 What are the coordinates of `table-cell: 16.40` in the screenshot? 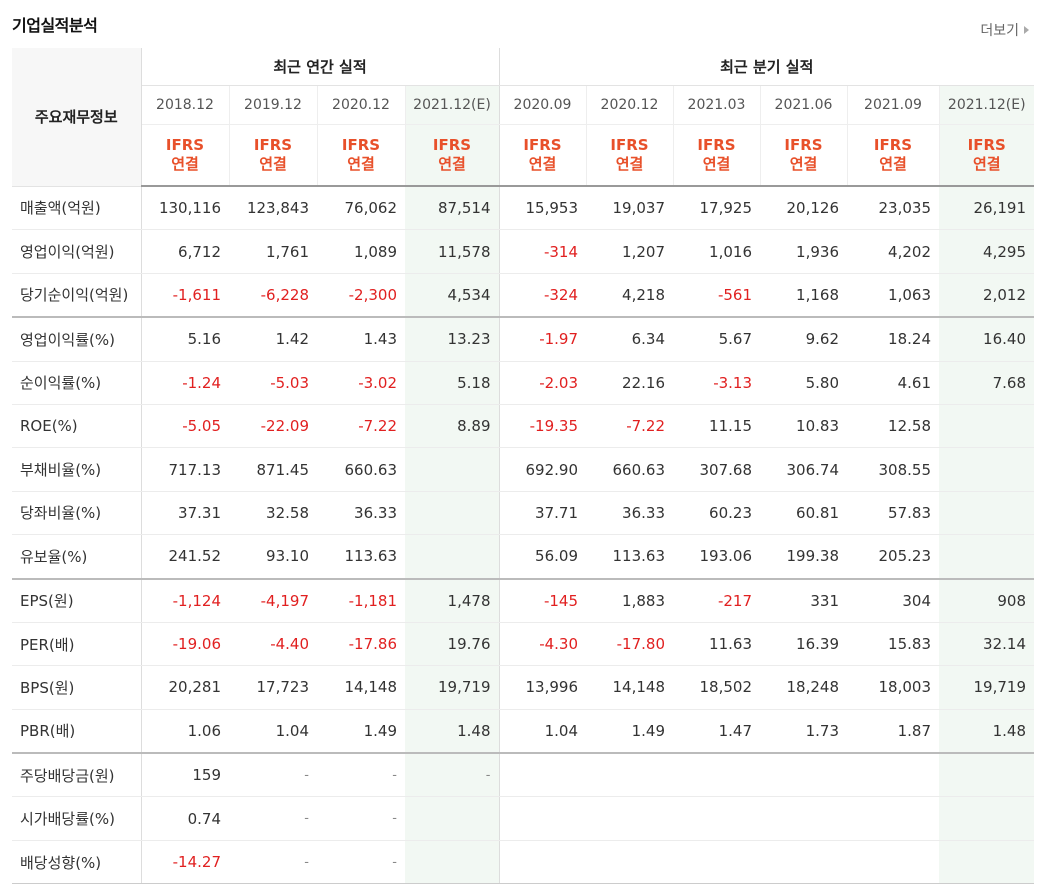 It's located at (986, 339).